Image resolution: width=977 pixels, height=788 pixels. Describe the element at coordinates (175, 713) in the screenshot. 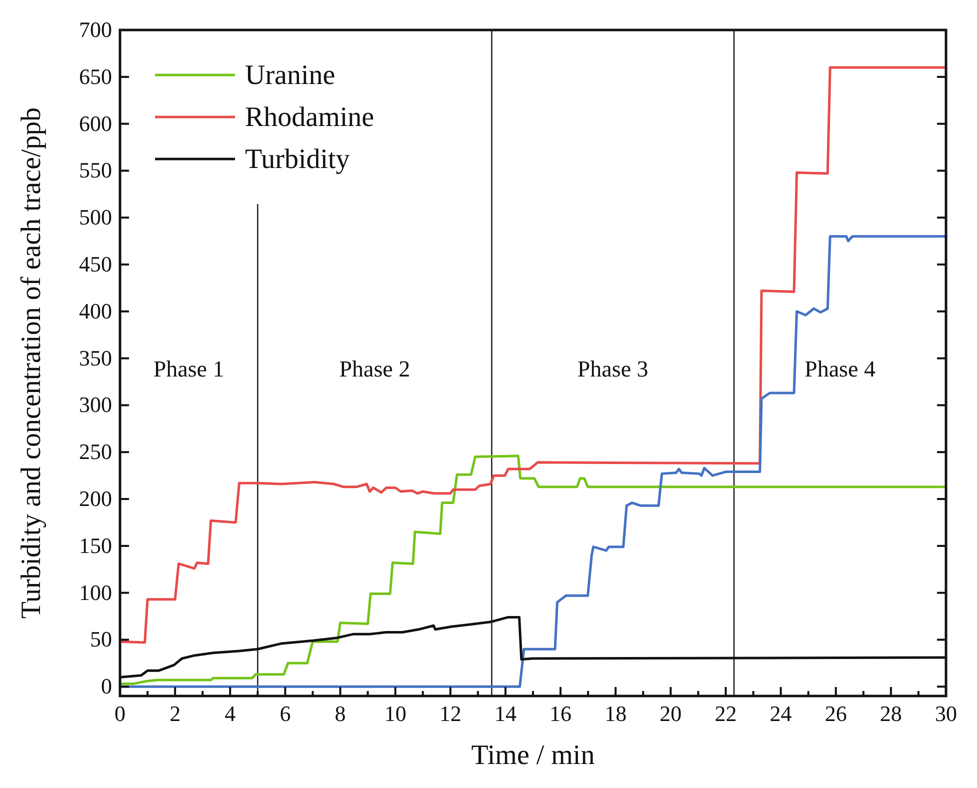

I see `x-tick-label: 2` at that location.